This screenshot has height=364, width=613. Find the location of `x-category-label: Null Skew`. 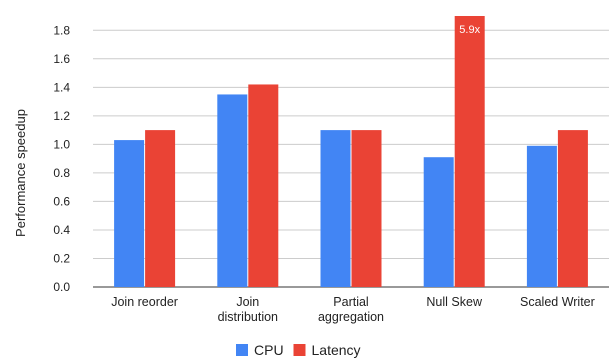

x-category-label: Null Skew is located at coordinates (454, 302).